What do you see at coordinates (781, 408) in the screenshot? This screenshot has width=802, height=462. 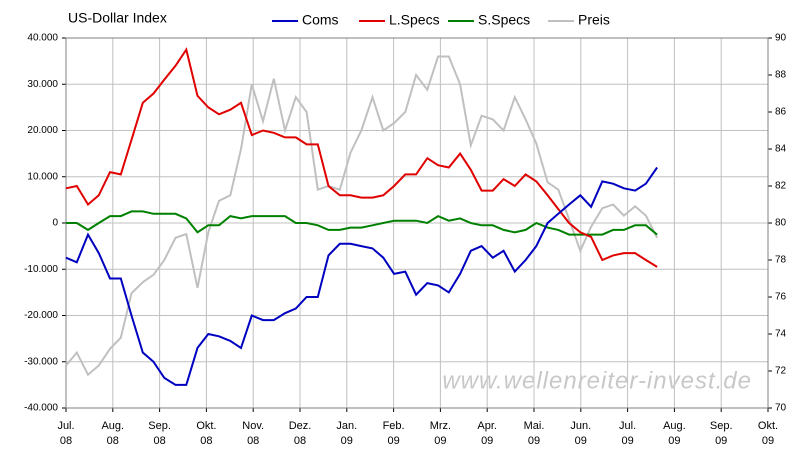 I see `y2-tick-label: 70` at bounding box center [781, 408].